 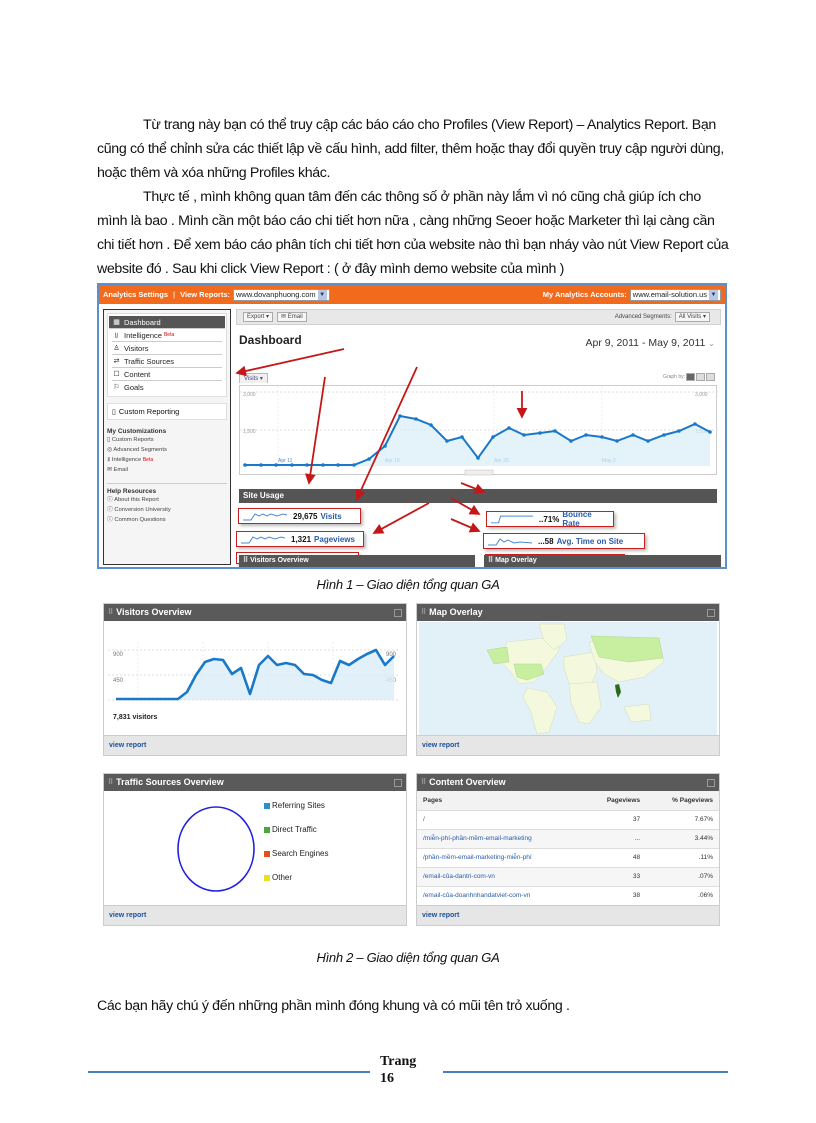 What do you see at coordinates (270, 340) in the screenshot?
I see `page-title: Dashboard` at bounding box center [270, 340].